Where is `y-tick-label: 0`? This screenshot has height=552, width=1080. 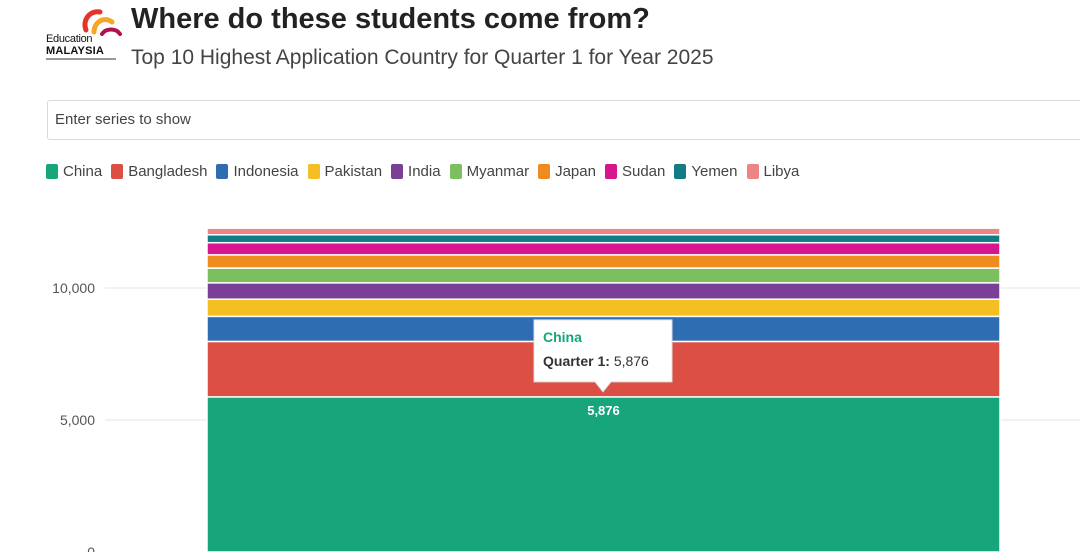
y-tick-label: 0 is located at coordinates (91, 548).